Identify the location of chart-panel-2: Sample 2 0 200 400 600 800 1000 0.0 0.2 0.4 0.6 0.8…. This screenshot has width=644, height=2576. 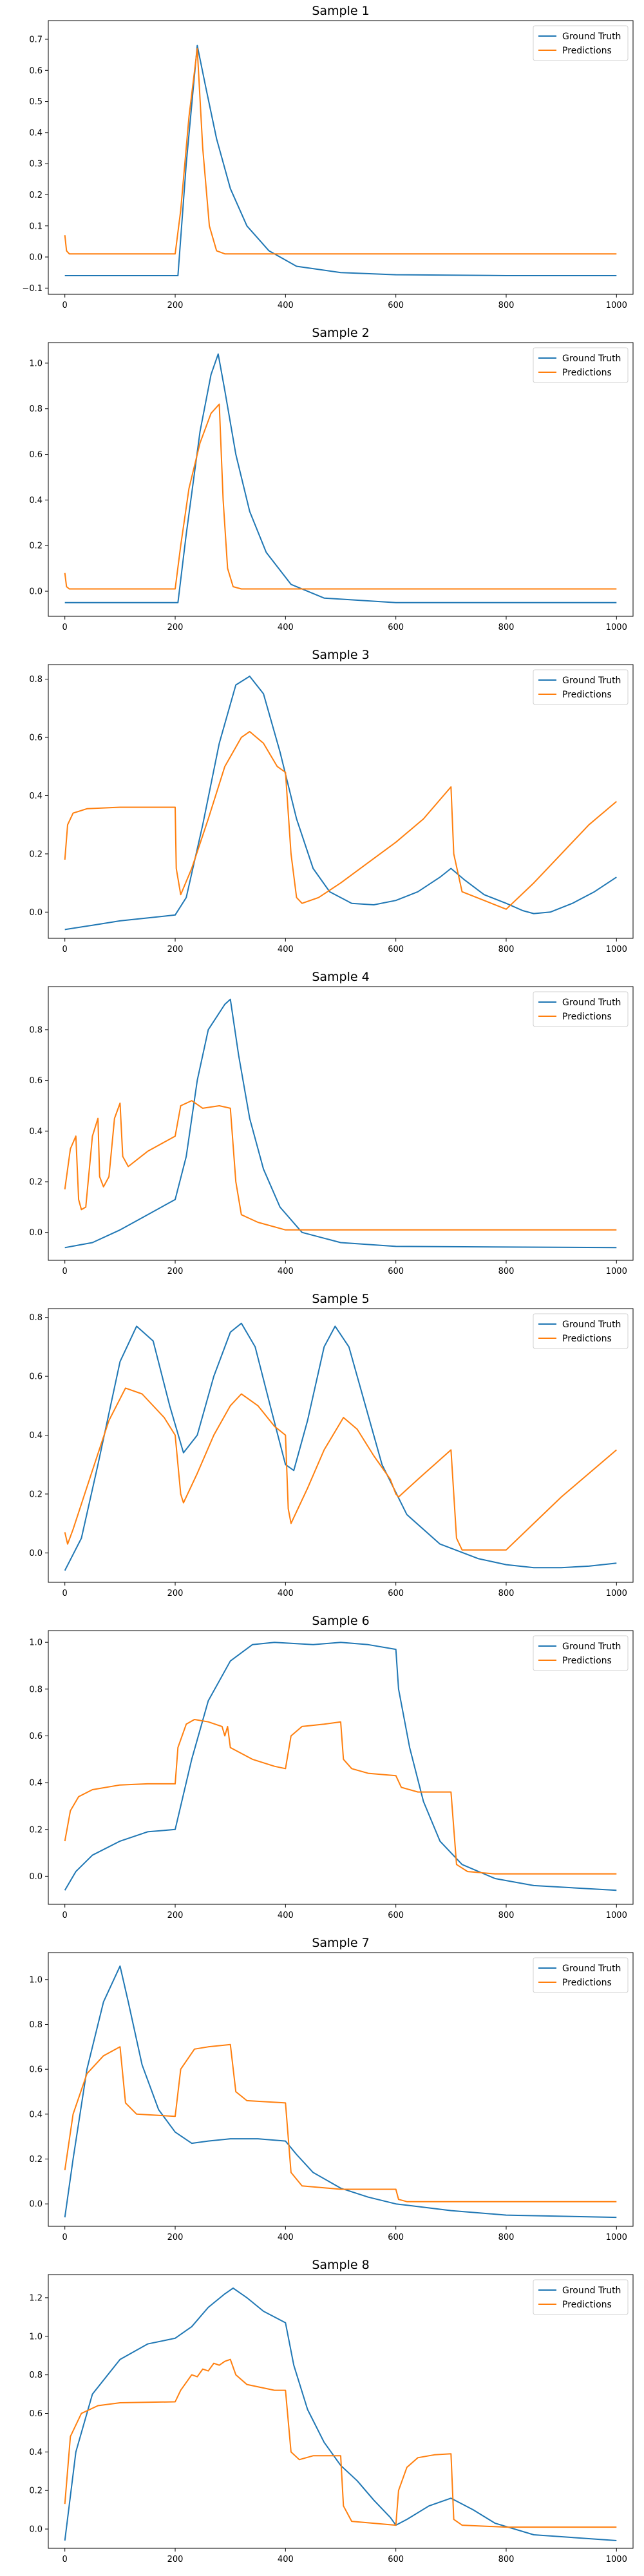
(332, 479).